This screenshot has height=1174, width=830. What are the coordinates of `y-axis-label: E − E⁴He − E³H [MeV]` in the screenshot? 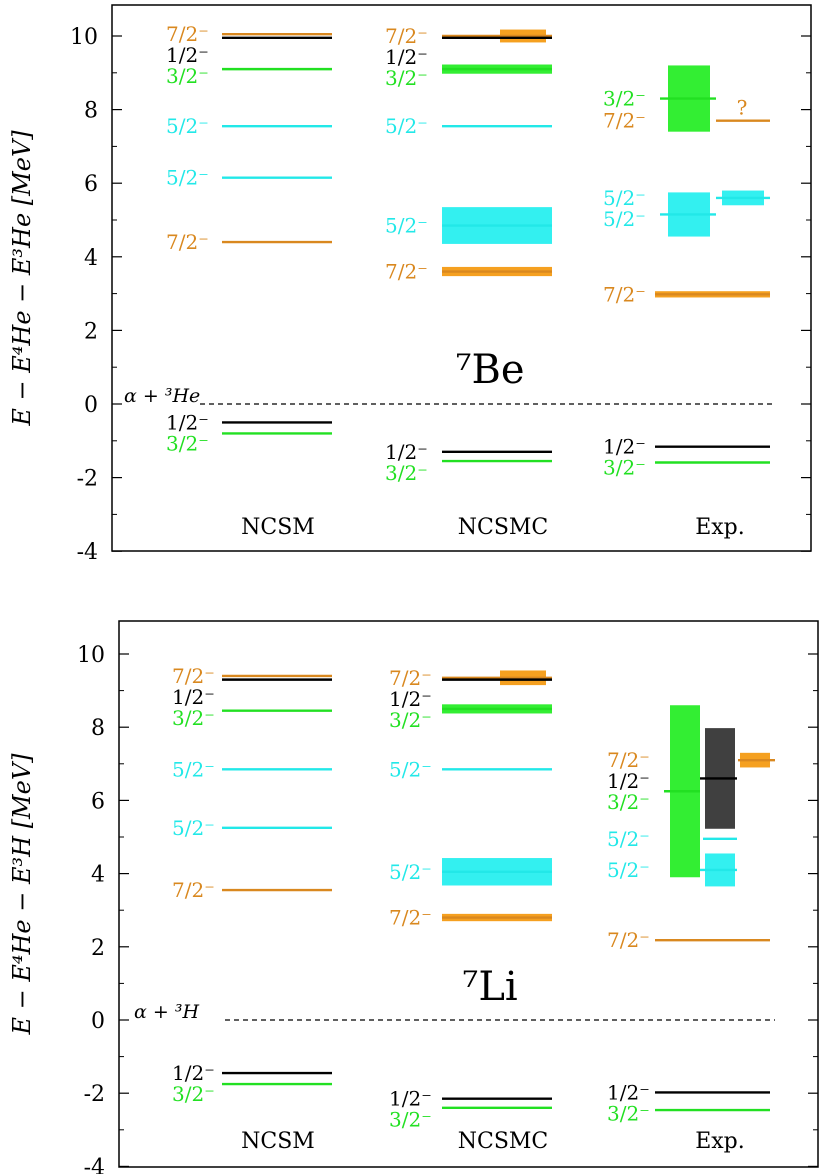 It's located at (22, 894).